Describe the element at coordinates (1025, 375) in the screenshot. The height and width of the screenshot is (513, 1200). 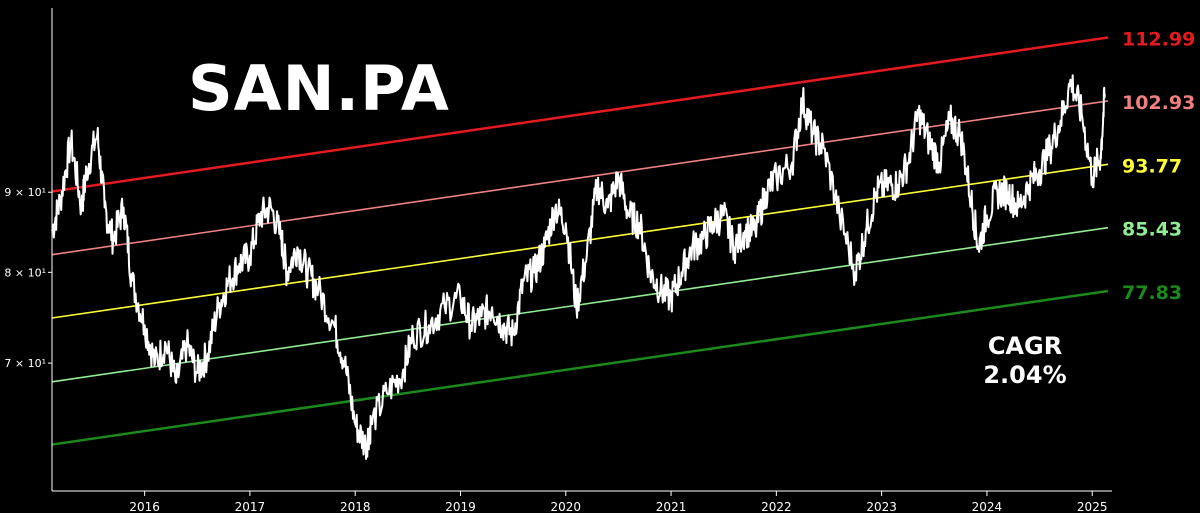
I see `cagr-value: 2.04%` at that location.